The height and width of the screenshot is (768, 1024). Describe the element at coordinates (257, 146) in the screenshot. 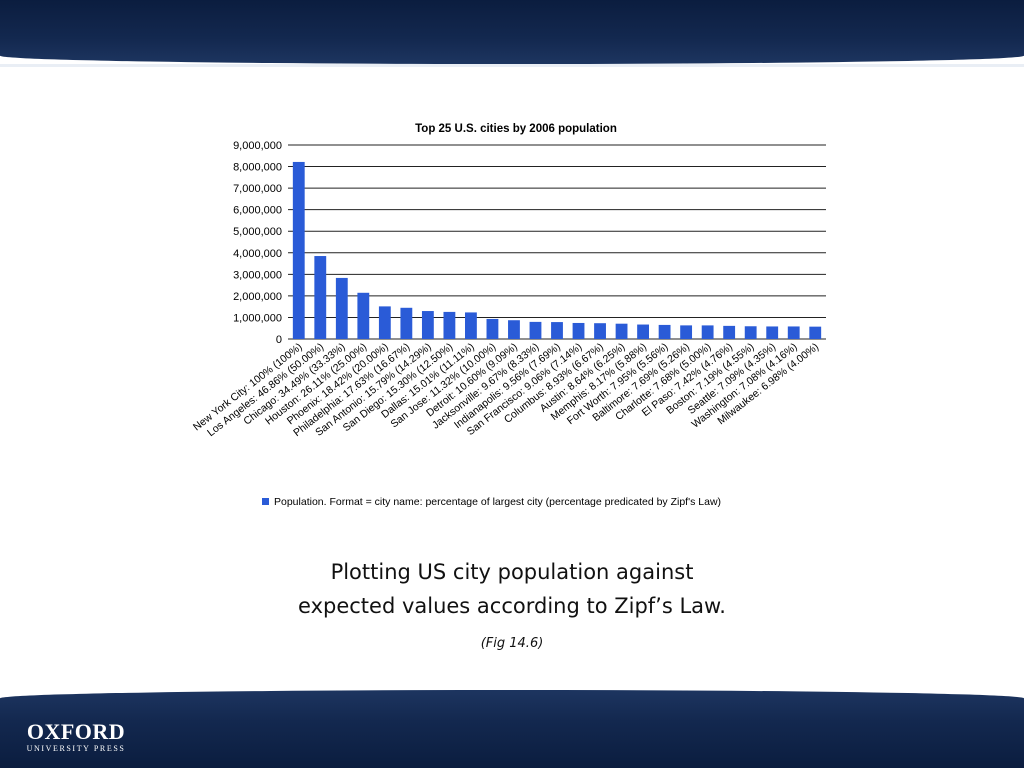

I see `y-tick-label: 9,000,000` at that location.